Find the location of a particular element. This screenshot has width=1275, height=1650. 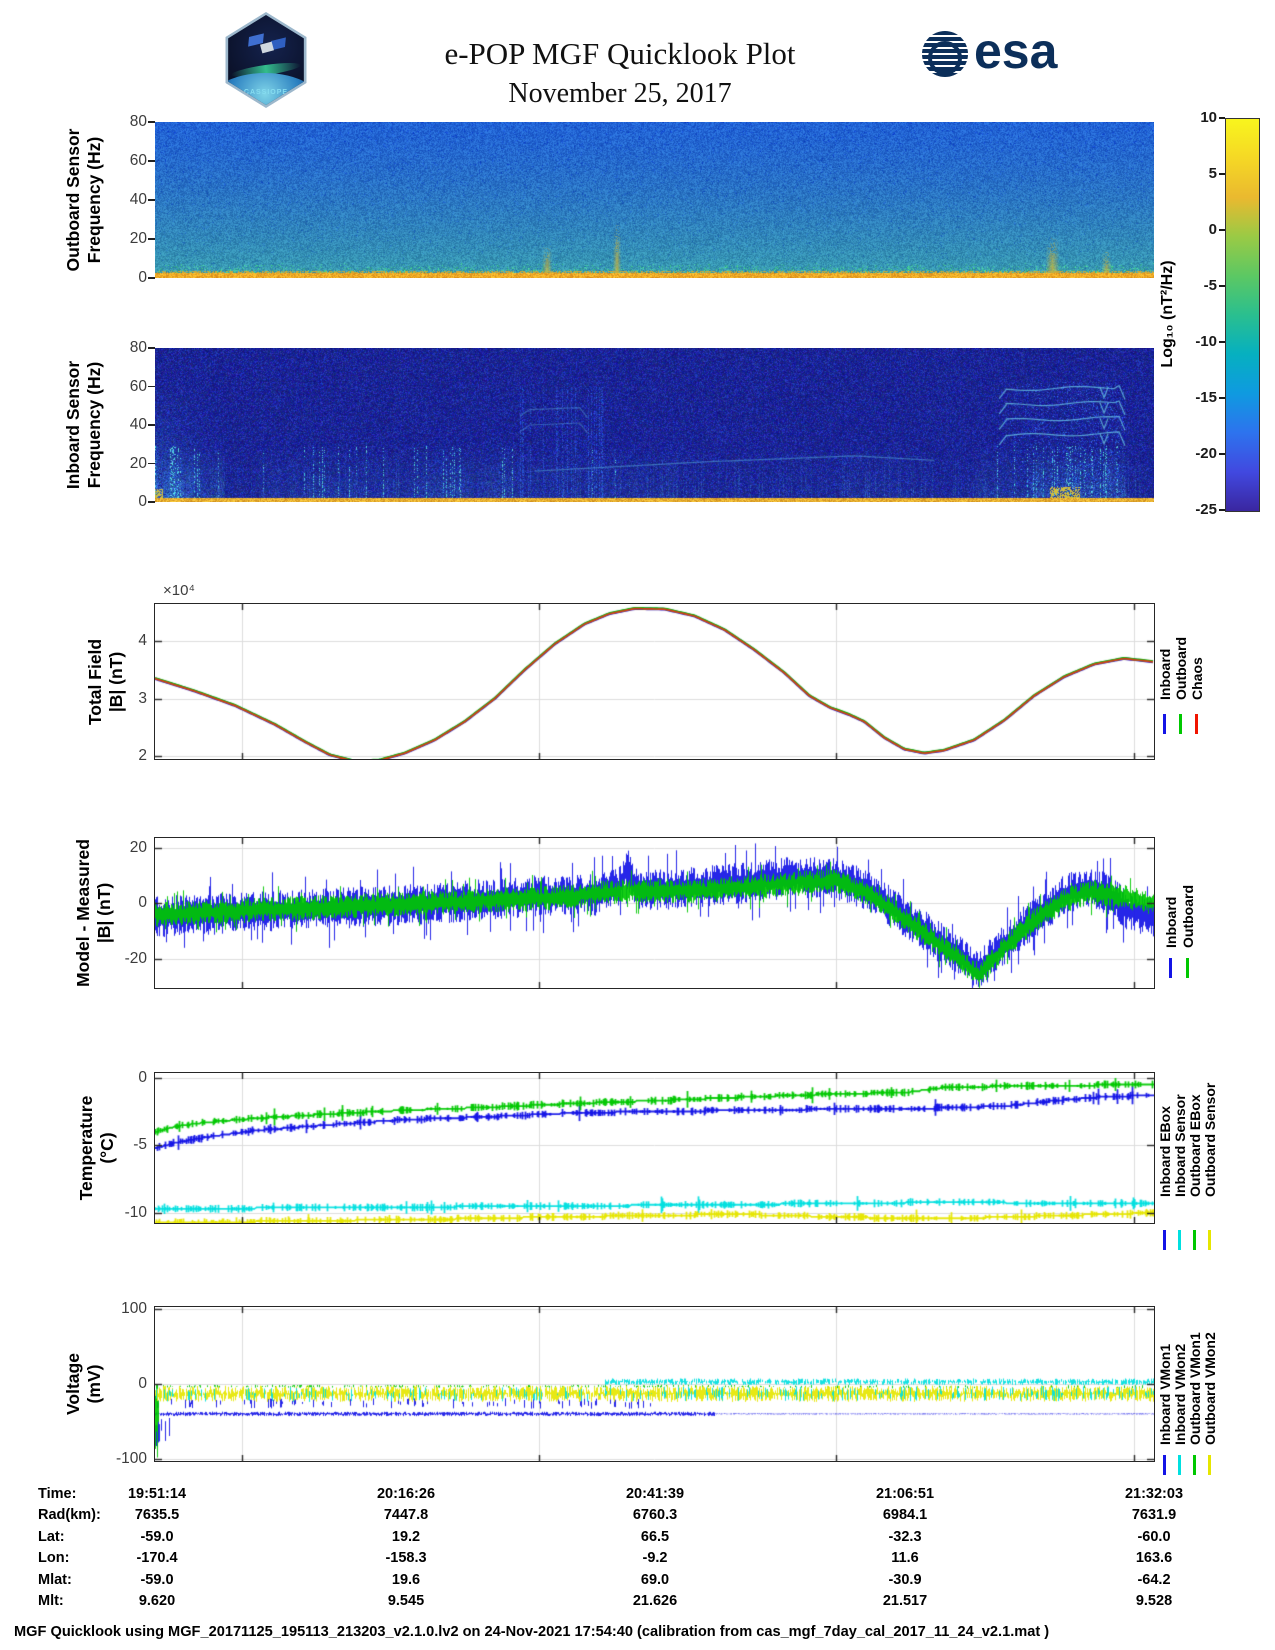

colorbar-tick-label: -10 is located at coordinates (1206, 341).